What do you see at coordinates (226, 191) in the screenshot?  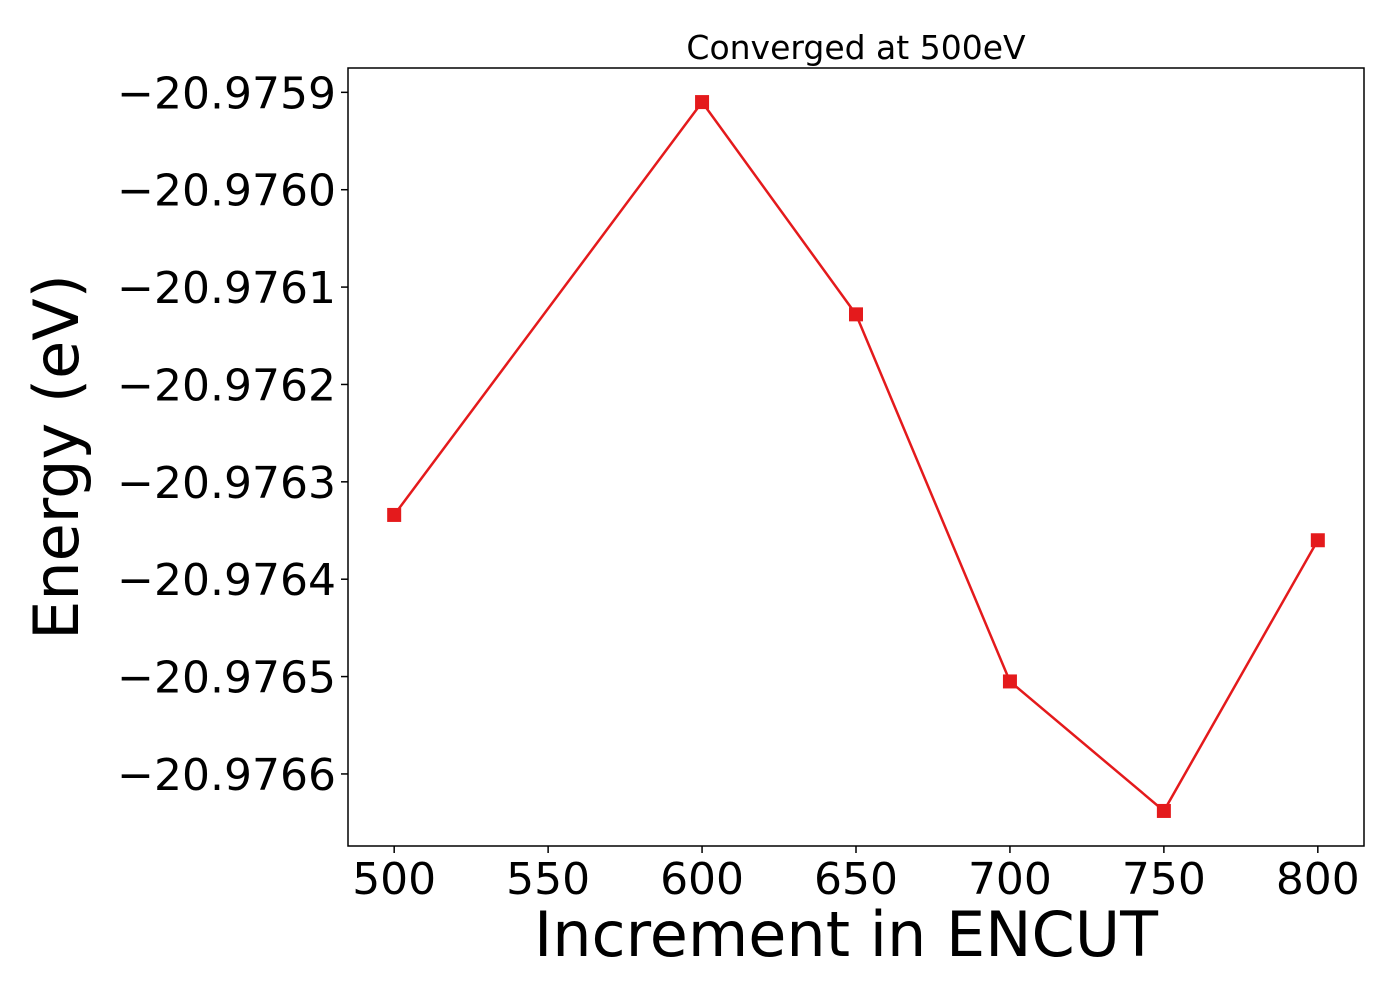 I see `y-tick-label: −20.9760` at bounding box center [226, 191].